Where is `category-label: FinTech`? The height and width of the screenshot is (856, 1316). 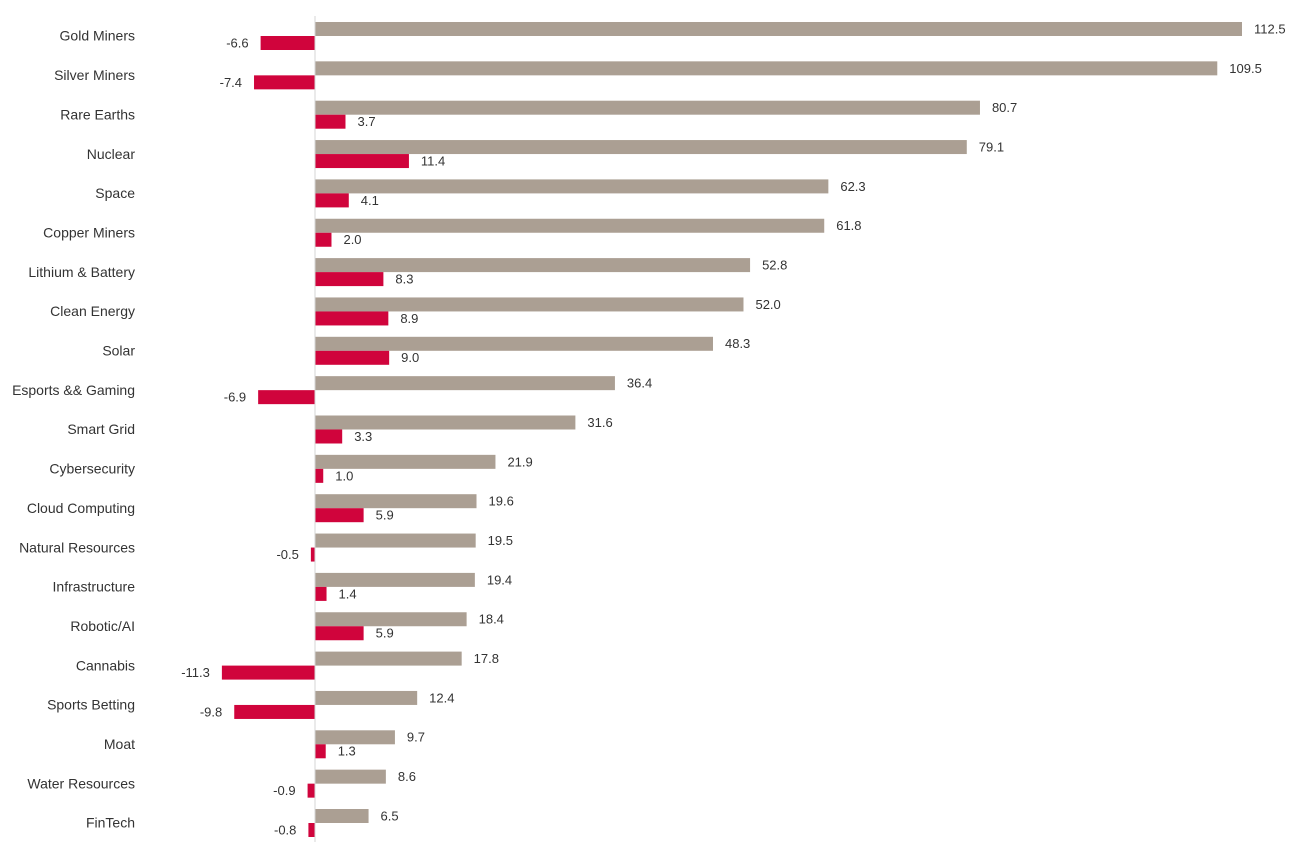 category-label: FinTech is located at coordinates (110, 823).